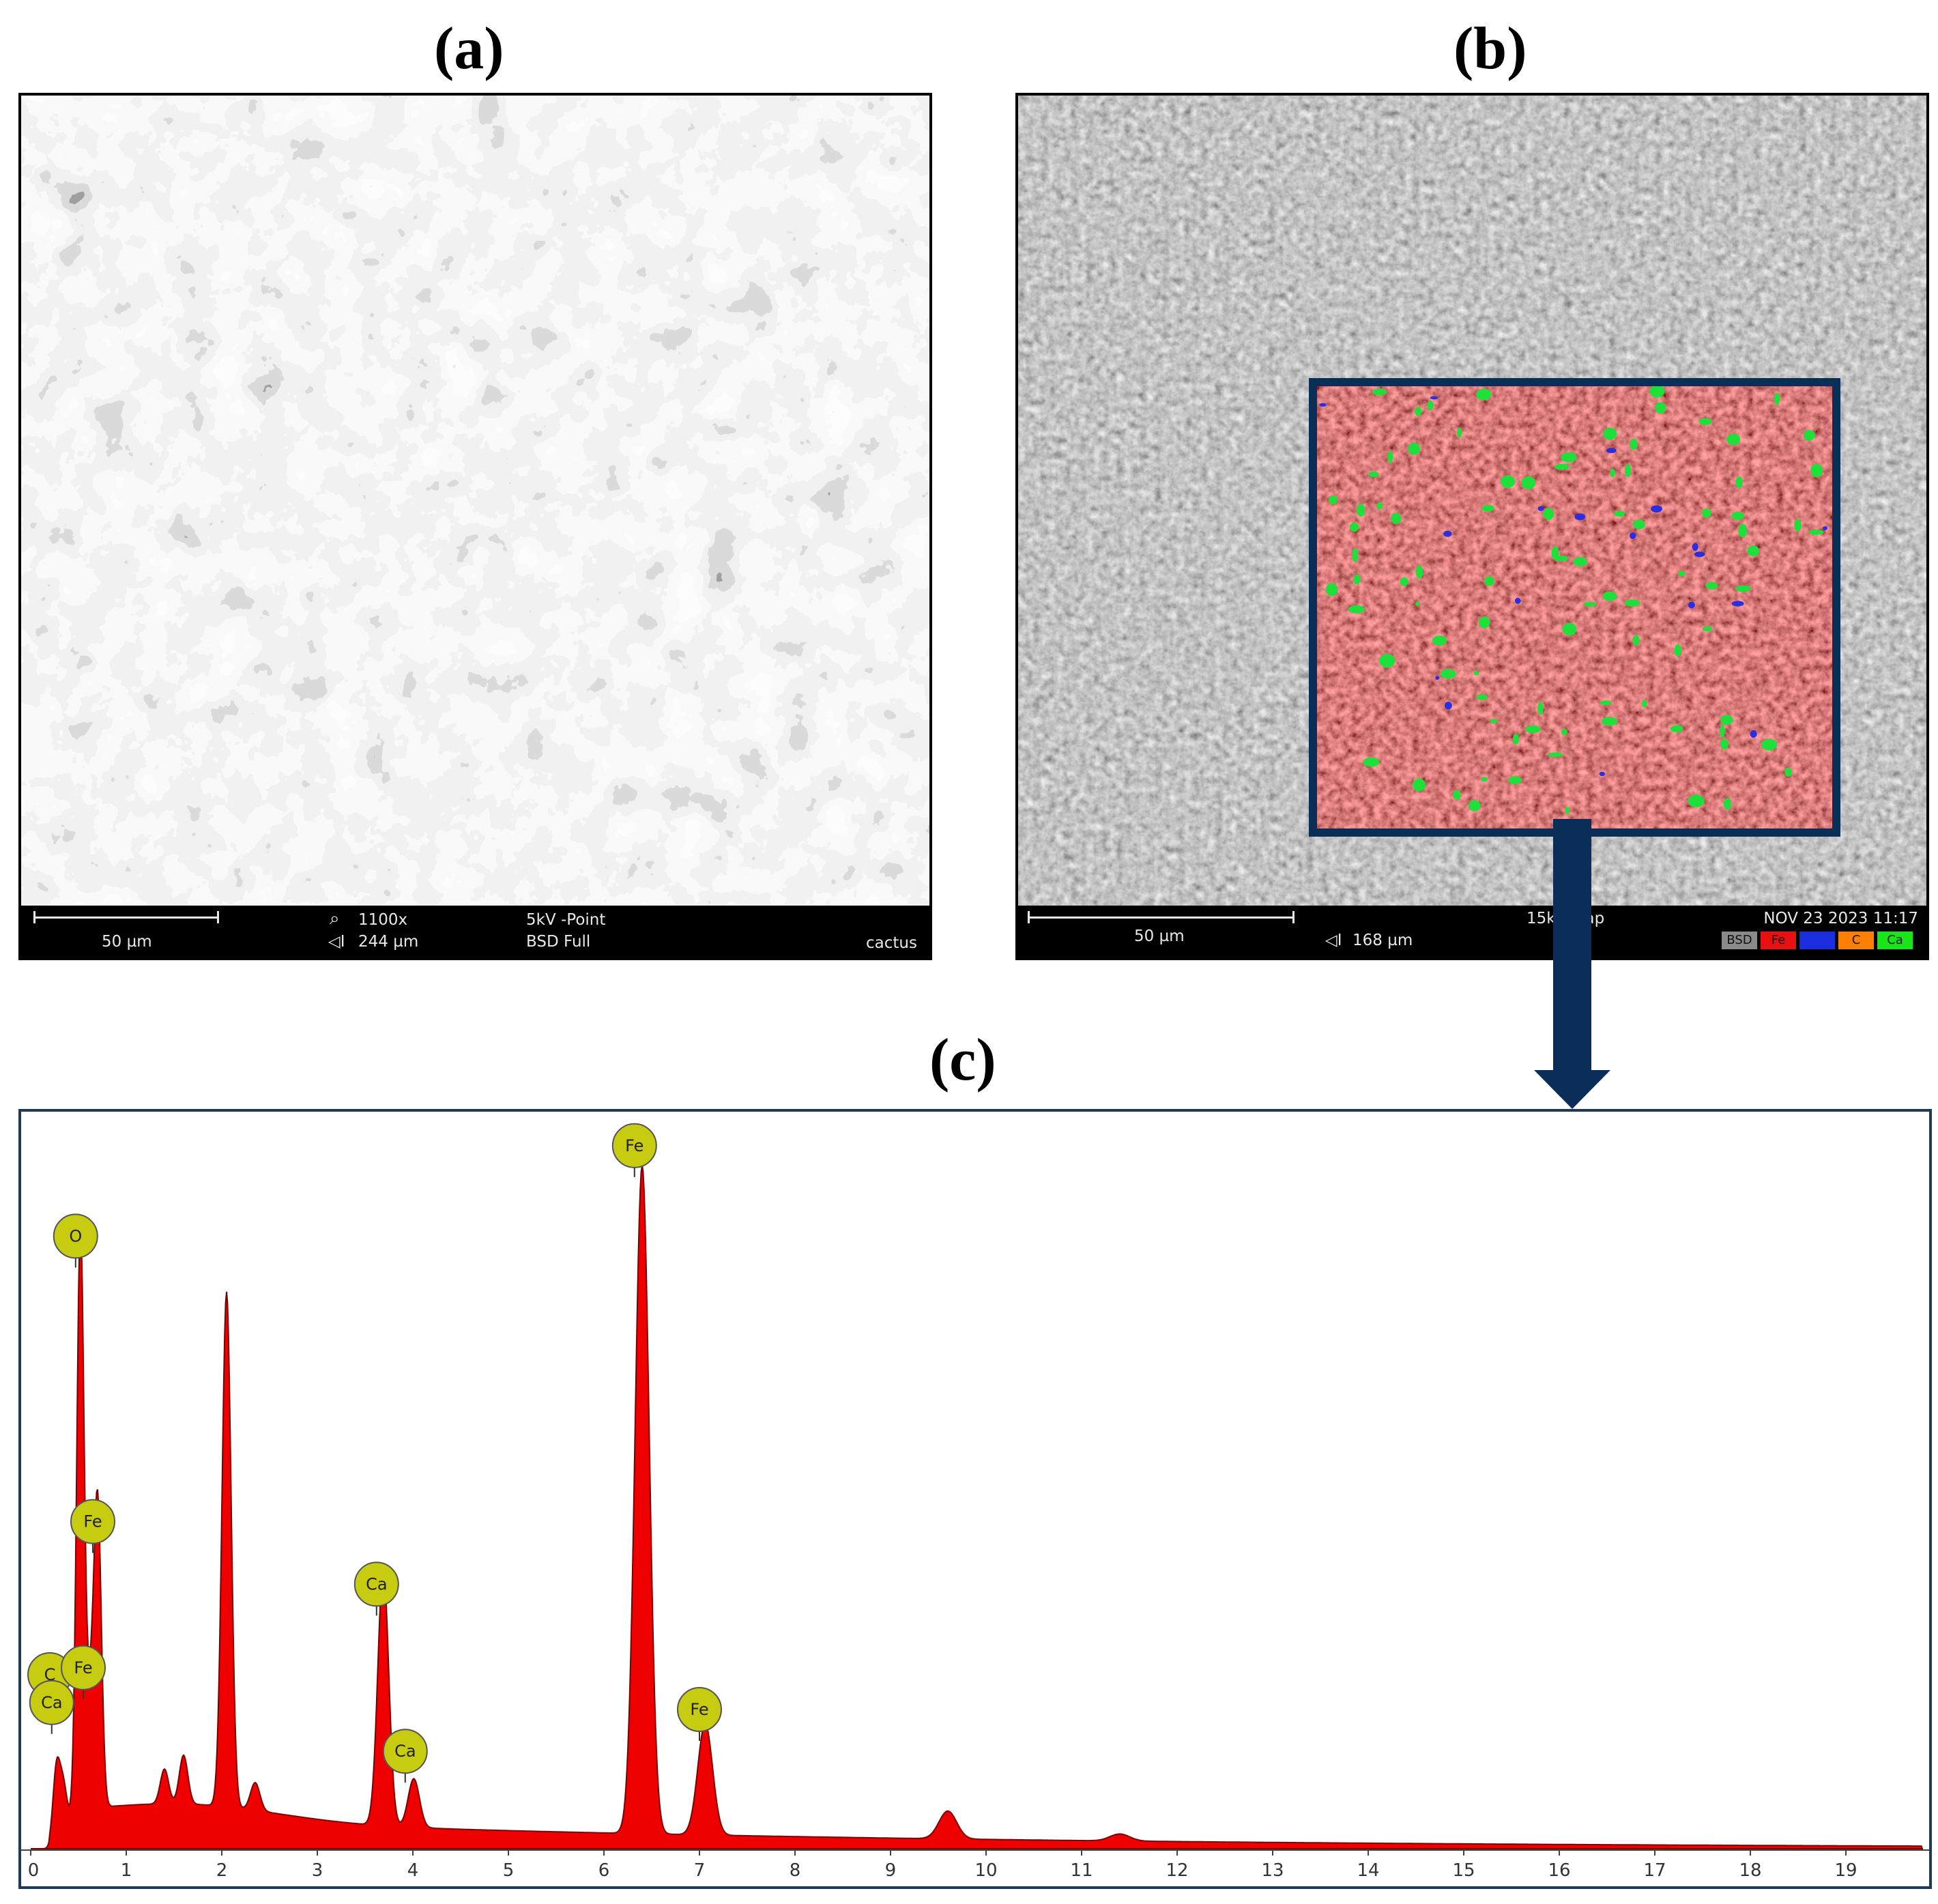  Describe the element at coordinates (222, 1870) in the screenshot. I see `x-tick-label: 2` at that location.